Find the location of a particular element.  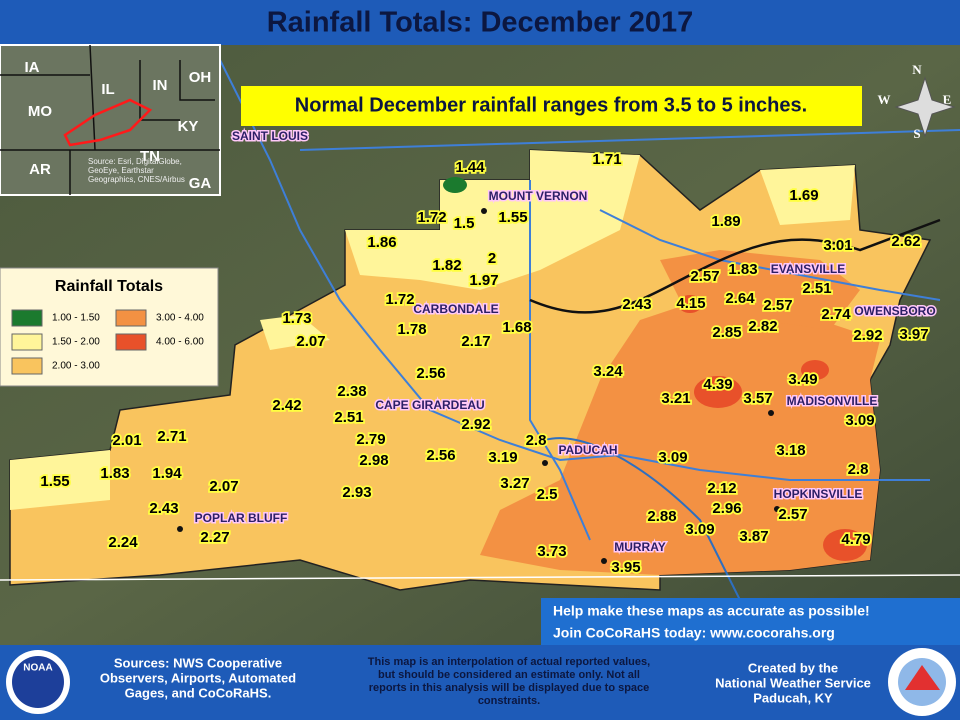

city-label: MURRAY is located at coordinates (640, 547).